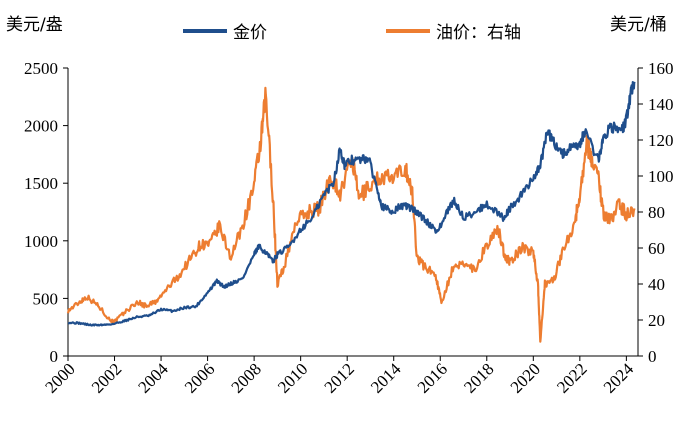 This screenshot has width=697, height=427. I want to click on y-right-tick-label: 20, so click(656, 320).